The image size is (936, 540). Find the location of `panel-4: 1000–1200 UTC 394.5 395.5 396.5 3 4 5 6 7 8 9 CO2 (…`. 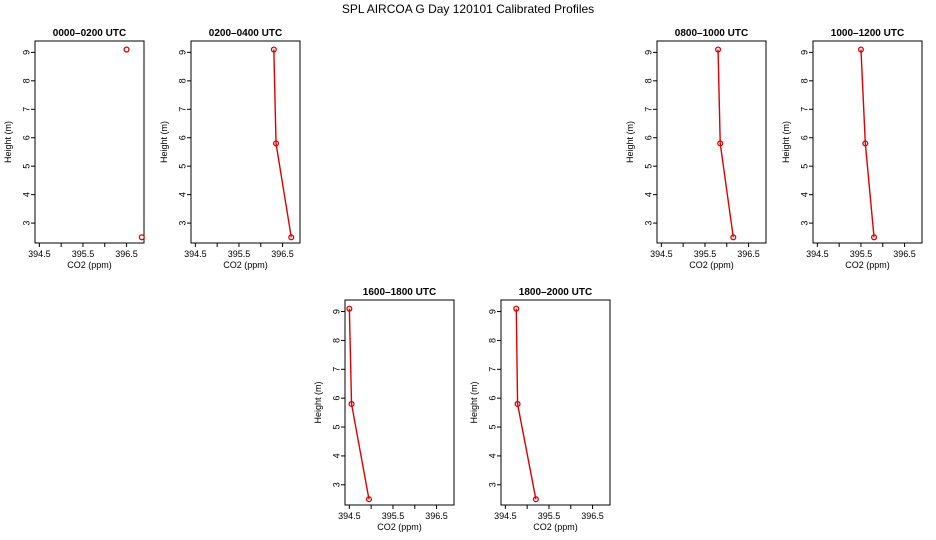

panel-4: 1000–1200 UTC 394.5 395.5 396.5 3 4 5 6 7 8 9 CO2 (… is located at coordinates (852, 149).